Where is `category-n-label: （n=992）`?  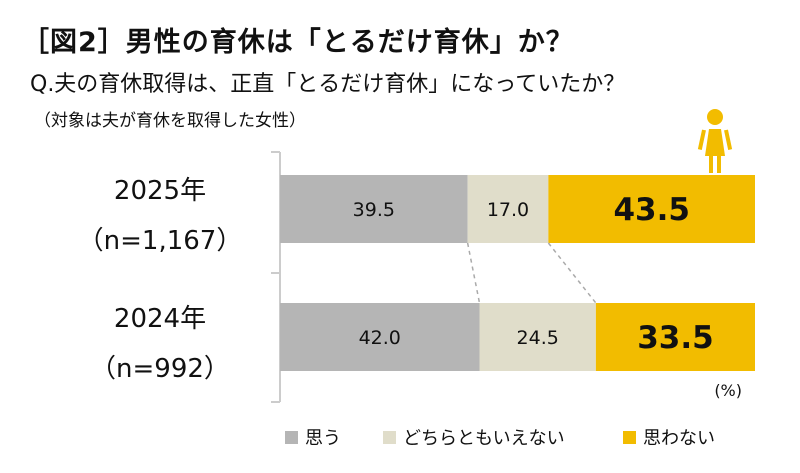
category-n-label: （n=992） is located at coordinates (160, 369).